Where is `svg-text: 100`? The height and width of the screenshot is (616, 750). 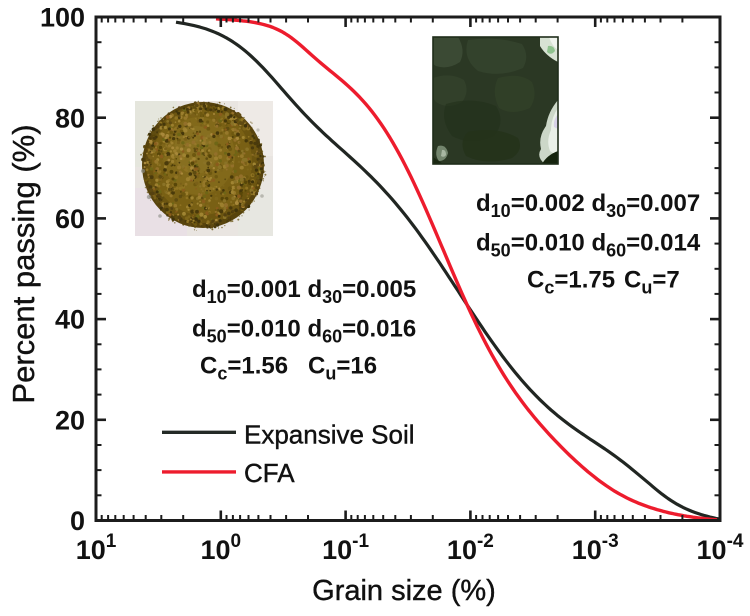
svg-text: 100 is located at coordinates (62, 18).